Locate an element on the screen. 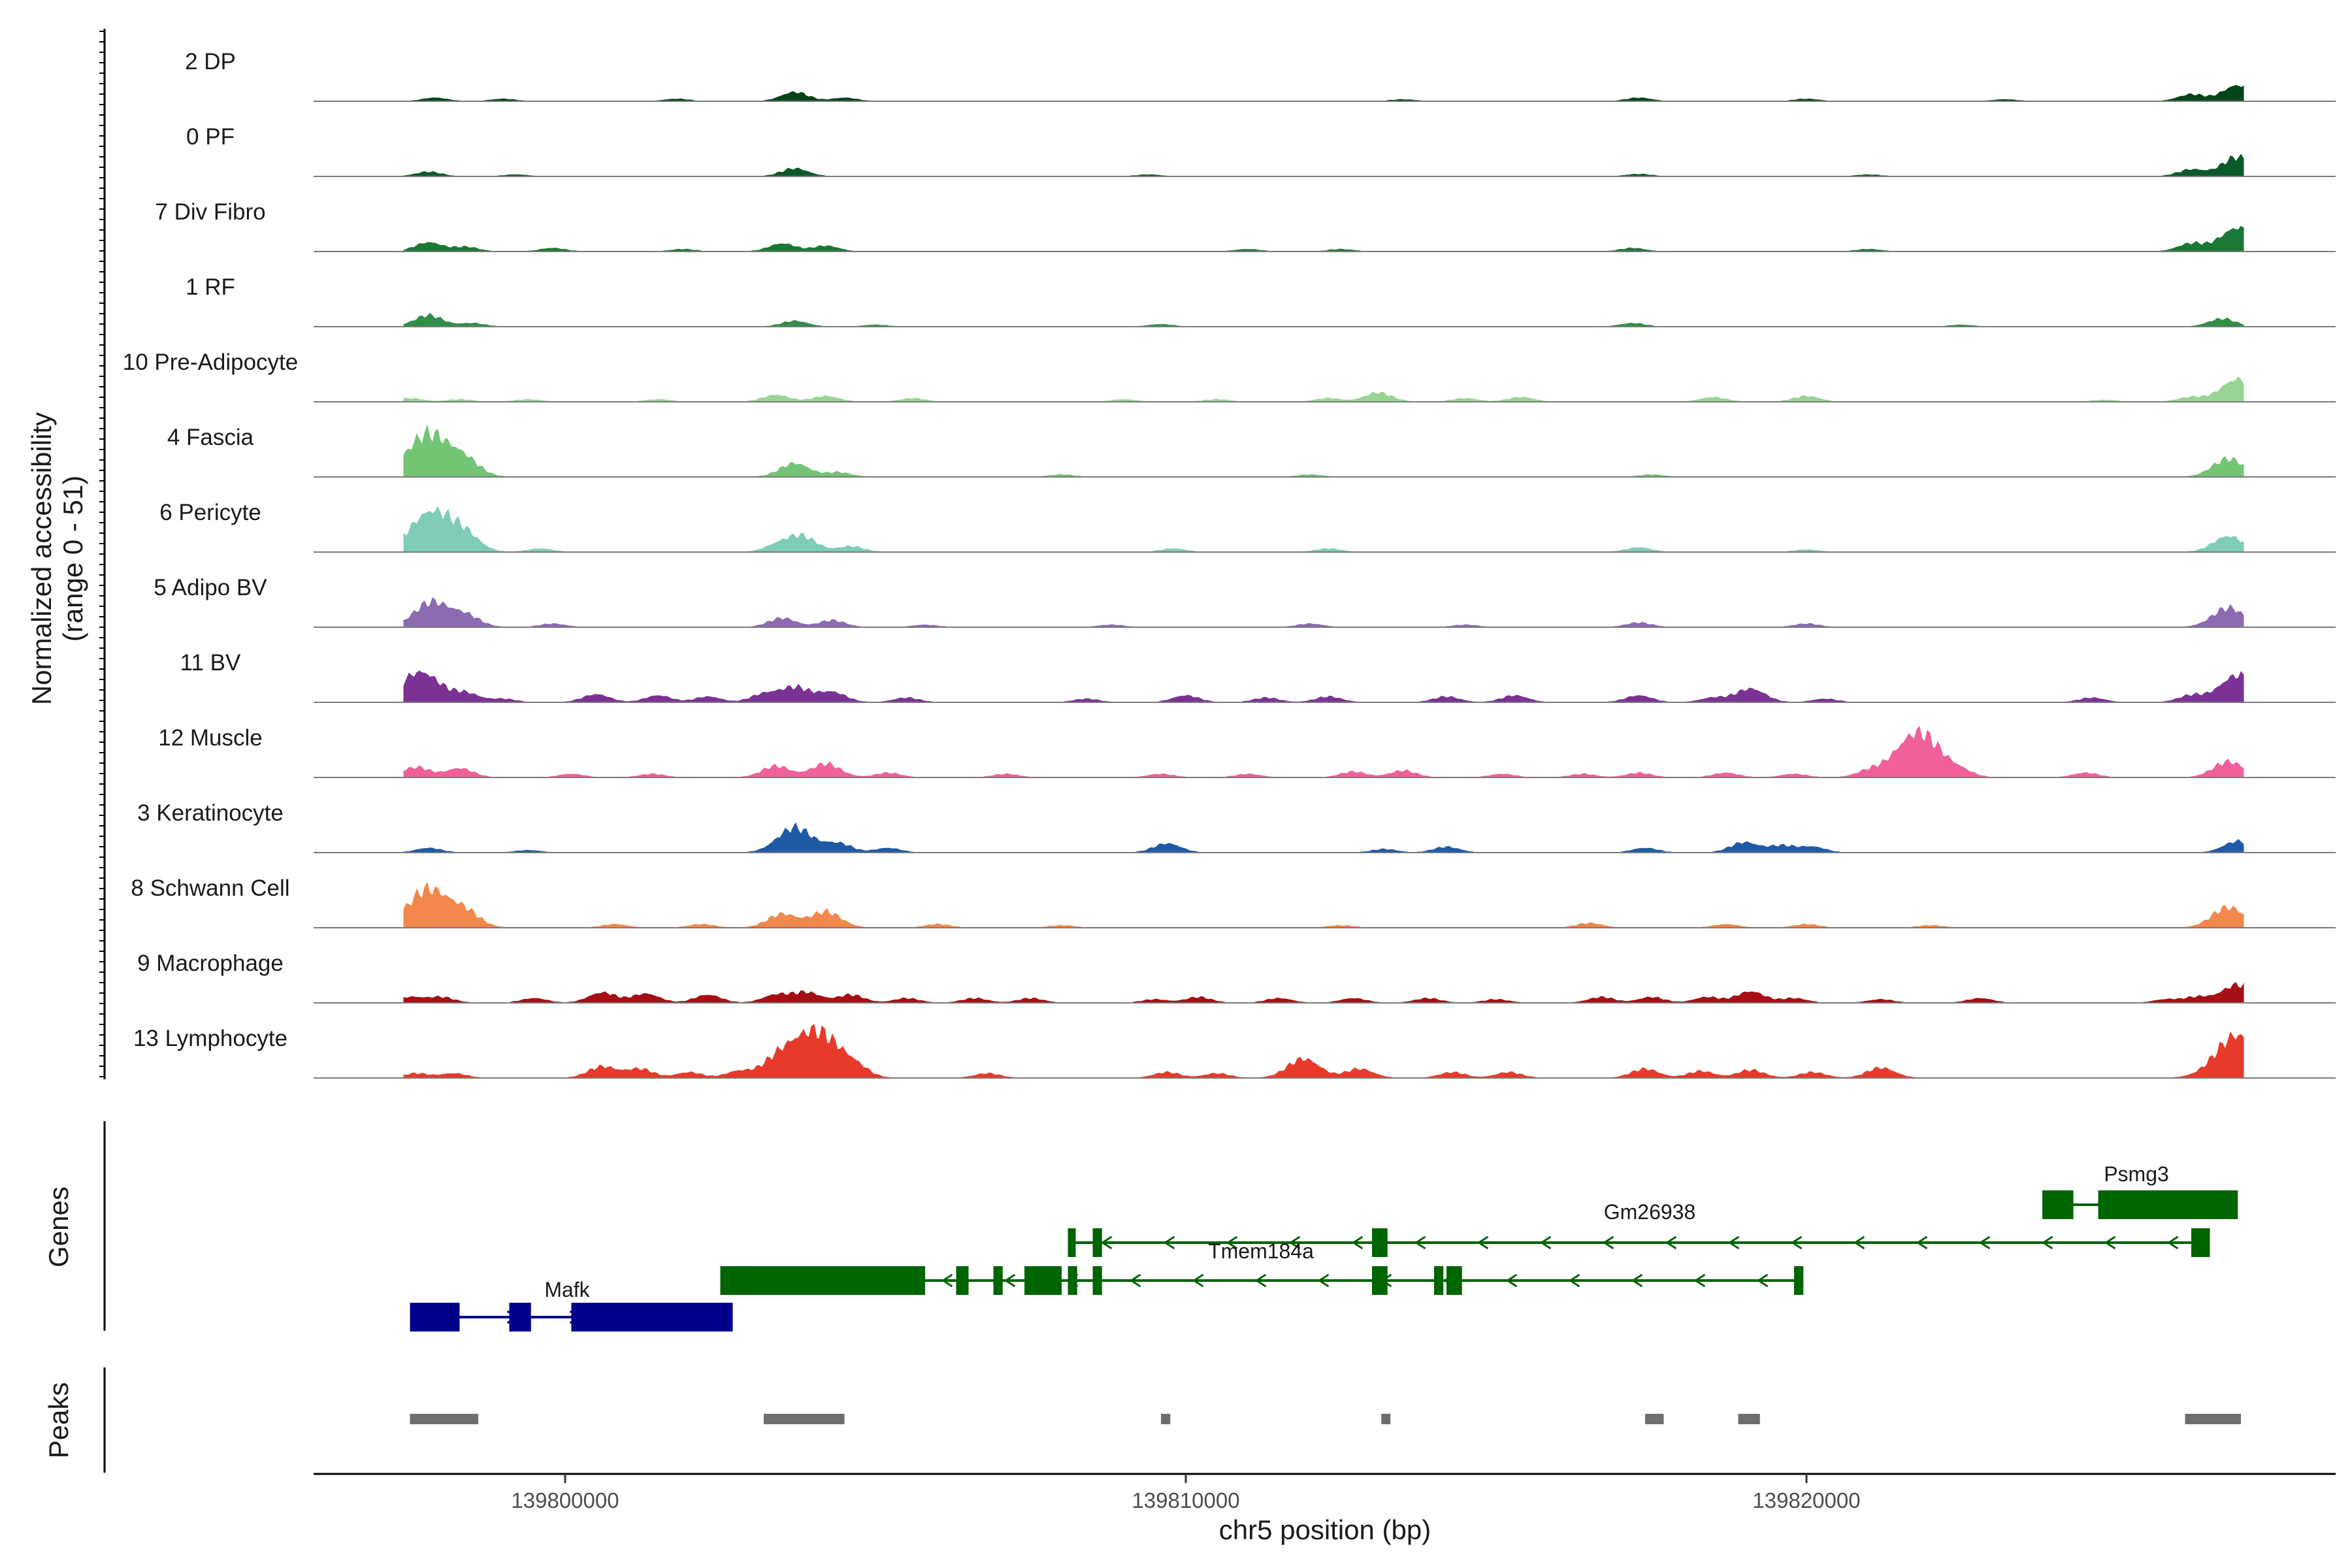 The height and width of the screenshot is (1568, 2352). peak-regions is located at coordinates (1325, 1419).